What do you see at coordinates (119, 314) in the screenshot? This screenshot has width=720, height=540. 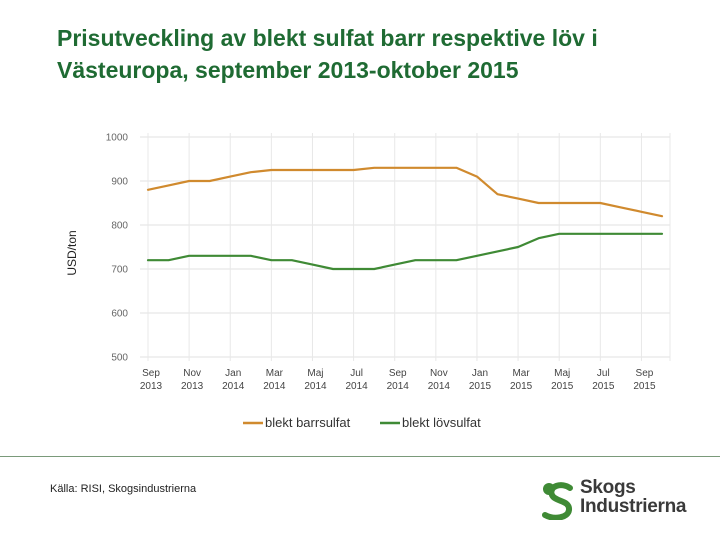 I see `y-tick-label: 600` at bounding box center [119, 314].